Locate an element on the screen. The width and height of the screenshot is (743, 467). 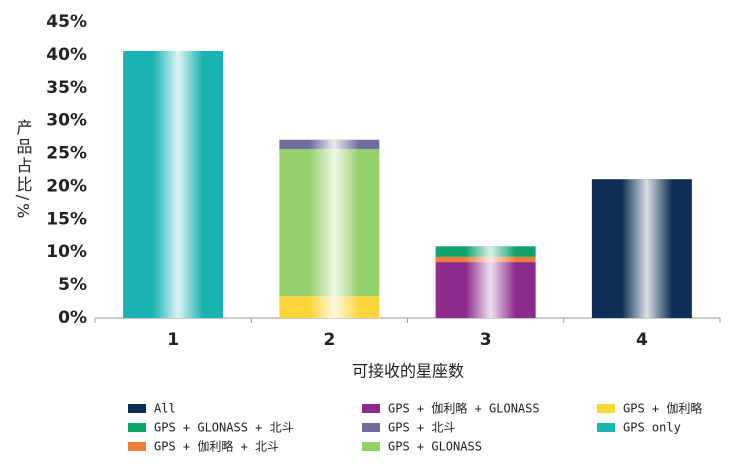
y-tick-label: 45% is located at coordinates (66, 22).